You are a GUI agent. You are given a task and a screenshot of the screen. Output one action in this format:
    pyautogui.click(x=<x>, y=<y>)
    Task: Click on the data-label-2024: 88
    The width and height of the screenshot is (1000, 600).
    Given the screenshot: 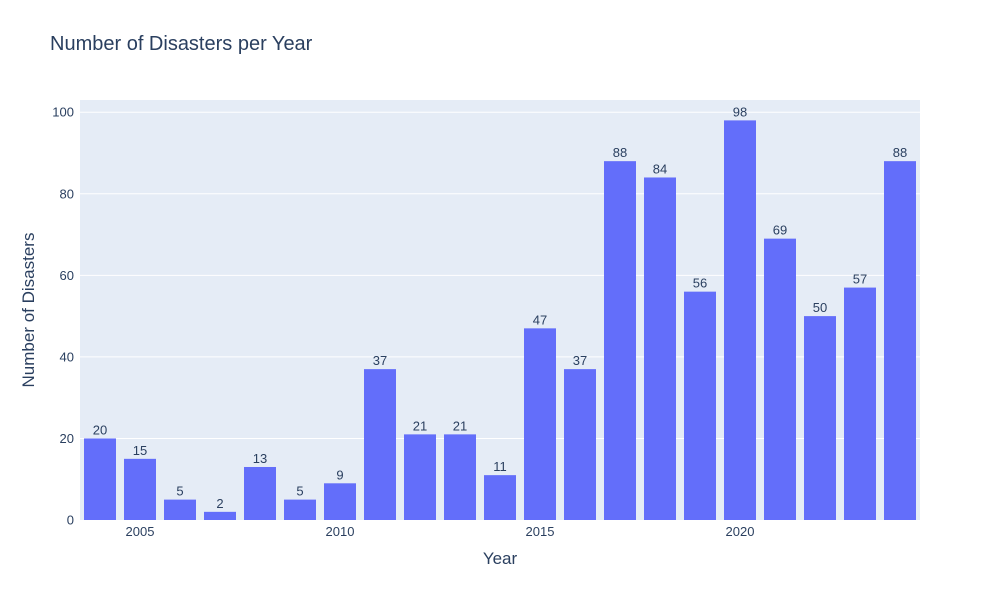 What is the action you would take?
    pyautogui.click(x=900, y=152)
    